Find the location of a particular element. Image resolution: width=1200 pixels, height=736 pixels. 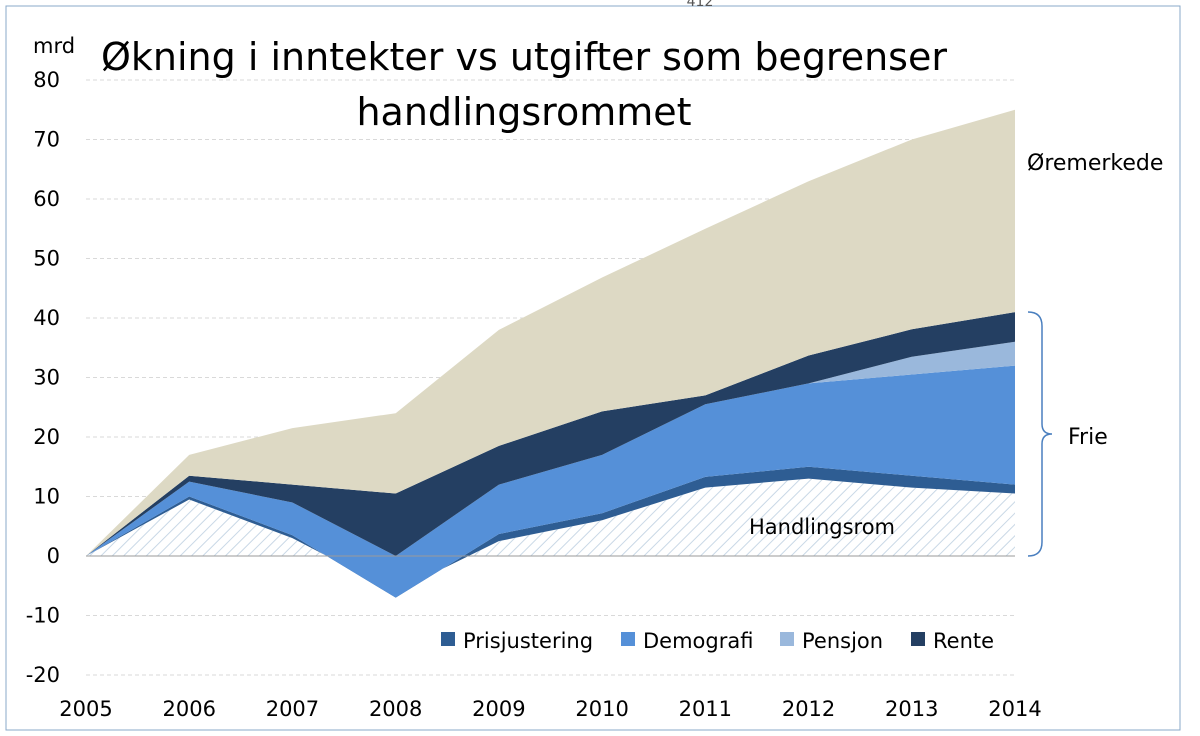

legend-swatch-pensjon is located at coordinates (787, 639).